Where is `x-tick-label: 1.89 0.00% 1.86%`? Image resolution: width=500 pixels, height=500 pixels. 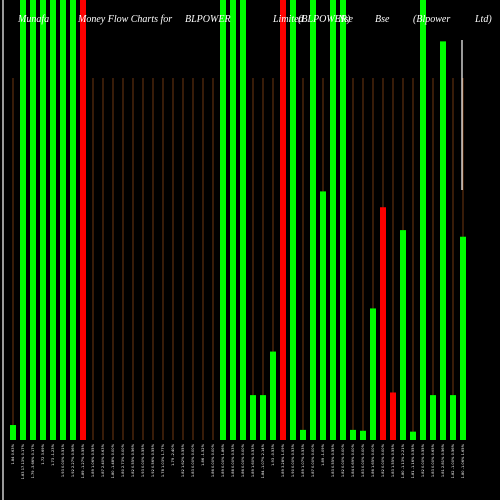 x-tick-label: 1.89 0.00% 1.86% is located at coordinates (223, 460).